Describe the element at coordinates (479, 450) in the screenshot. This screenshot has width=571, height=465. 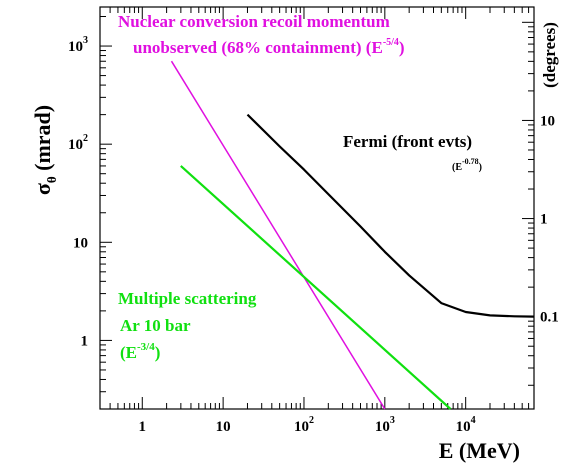
I see `x-axis-title: E (MeV)` at that location.